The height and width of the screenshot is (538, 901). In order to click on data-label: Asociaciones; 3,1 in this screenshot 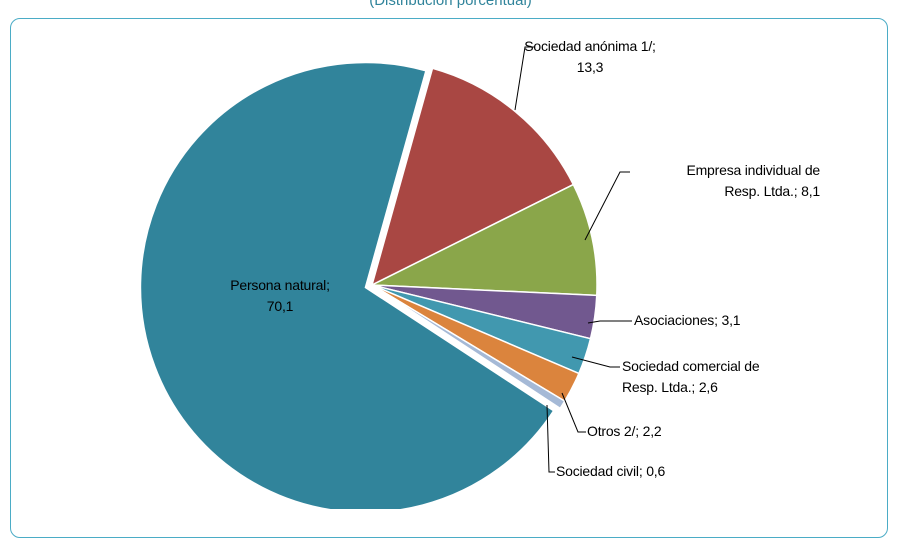, I will do `click(714, 320)`.